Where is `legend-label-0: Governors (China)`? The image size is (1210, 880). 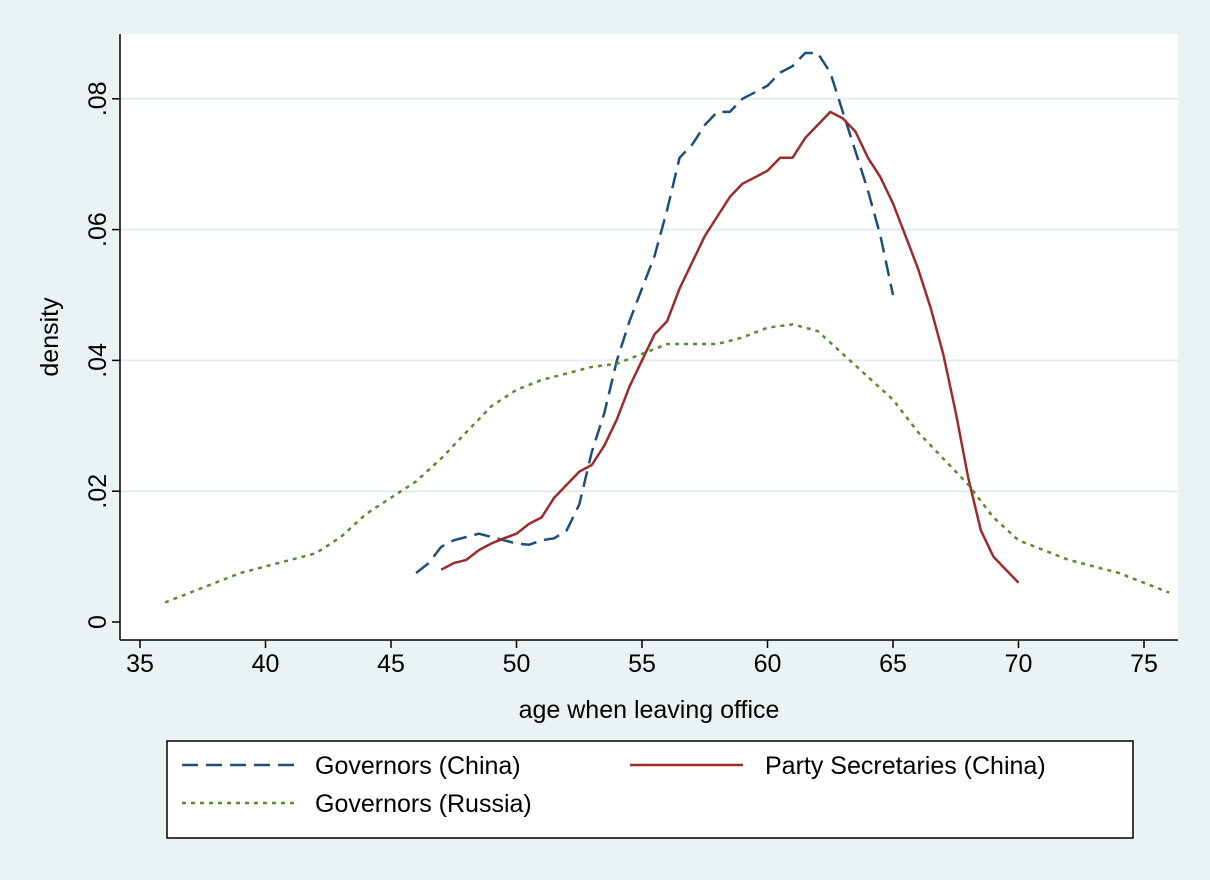
legend-label-0: Governors (China) is located at coordinates (418, 766).